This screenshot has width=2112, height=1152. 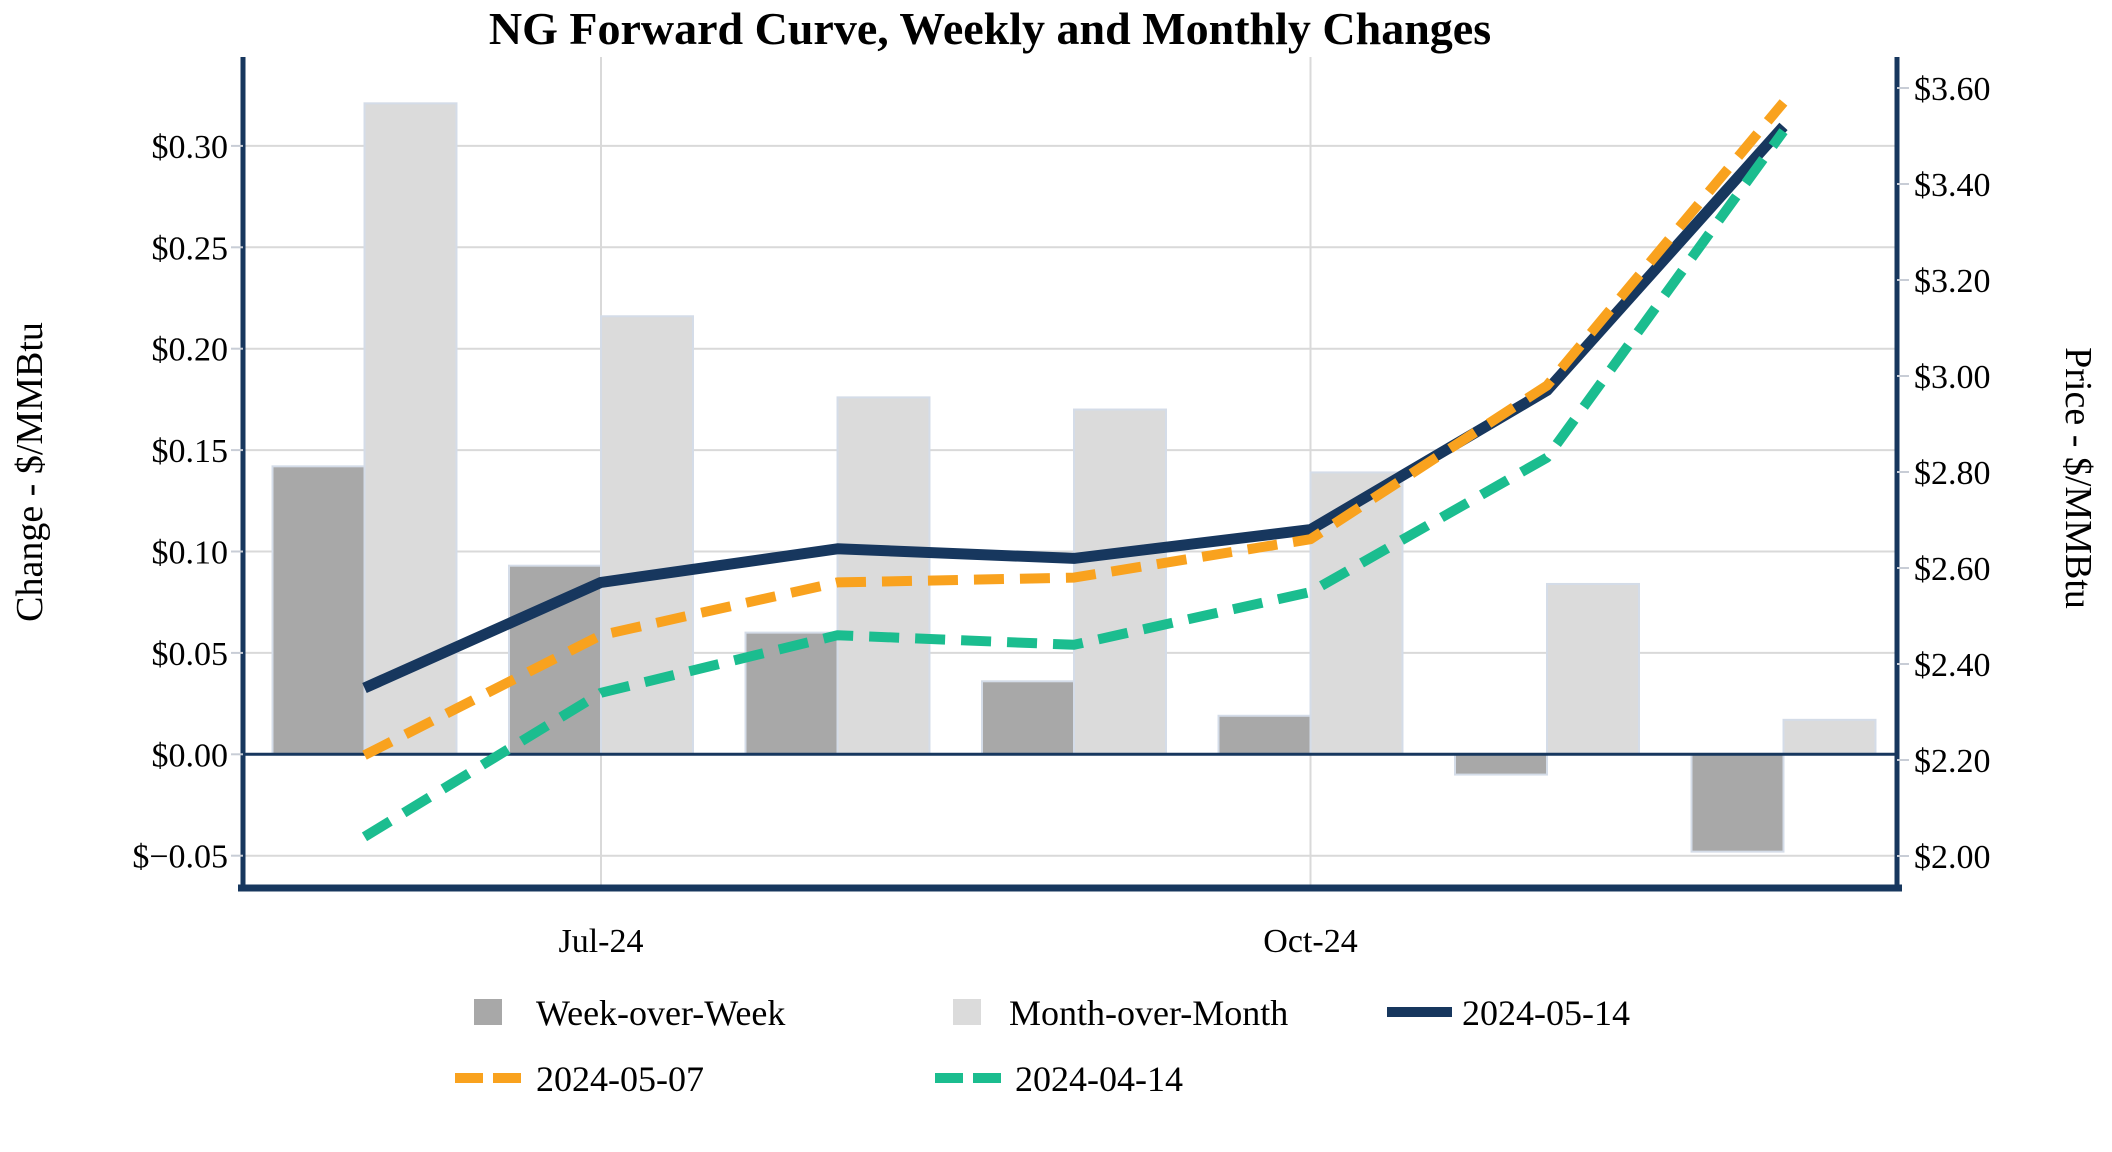 I want to click on legend-label: Week-over-Week, so click(x=660, y=1013).